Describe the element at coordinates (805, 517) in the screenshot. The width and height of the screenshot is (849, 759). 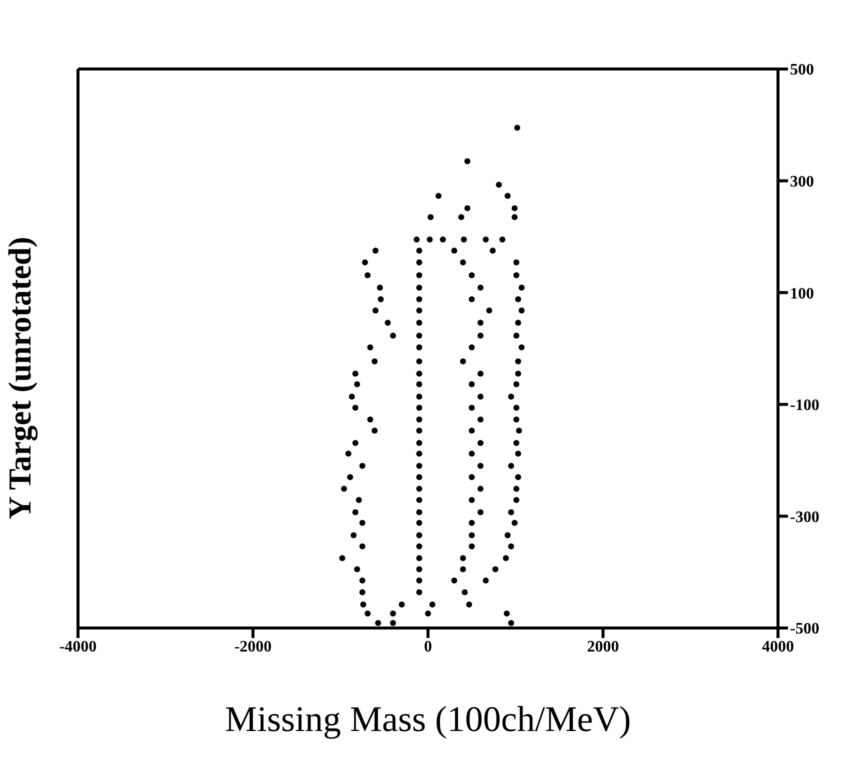
I see `y-tick-label: -300` at that location.